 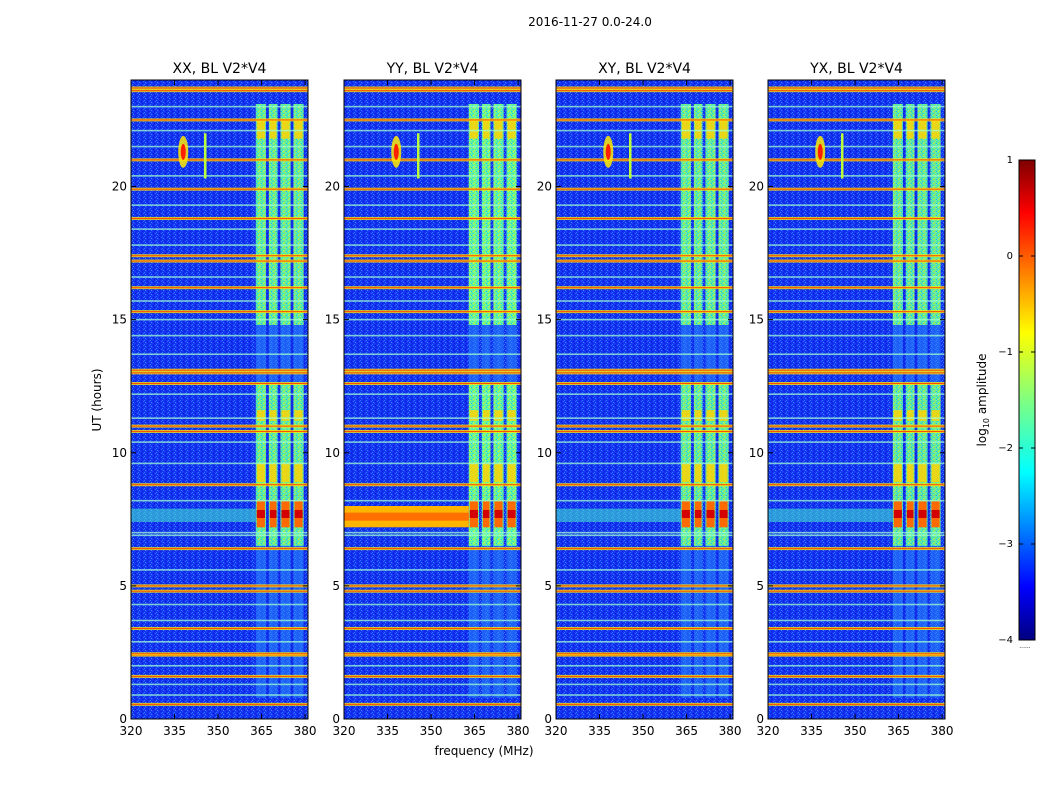 What do you see at coordinates (483, 751) in the screenshot?
I see `x-axis-label: frequency (MHz)` at bounding box center [483, 751].